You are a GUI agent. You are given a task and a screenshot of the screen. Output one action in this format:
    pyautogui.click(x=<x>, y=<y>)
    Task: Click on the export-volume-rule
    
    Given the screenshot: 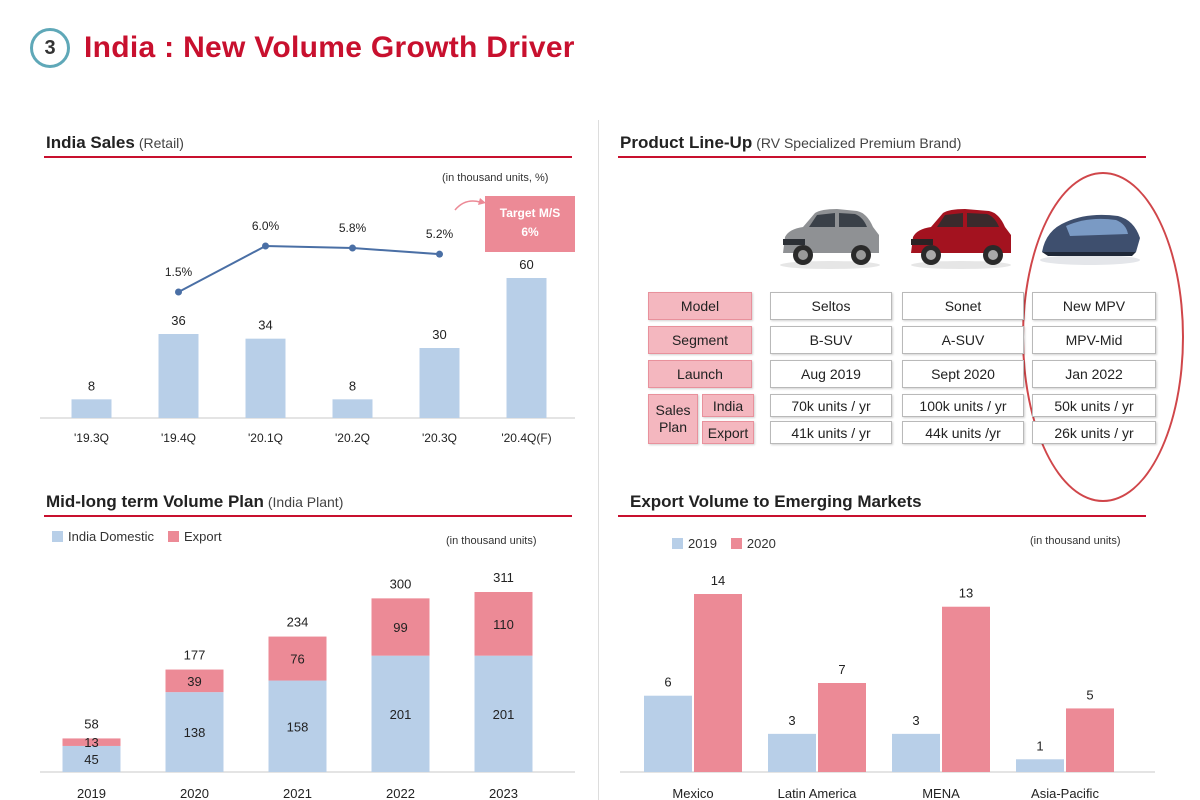 What is the action you would take?
    pyautogui.click(x=882, y=516)
    